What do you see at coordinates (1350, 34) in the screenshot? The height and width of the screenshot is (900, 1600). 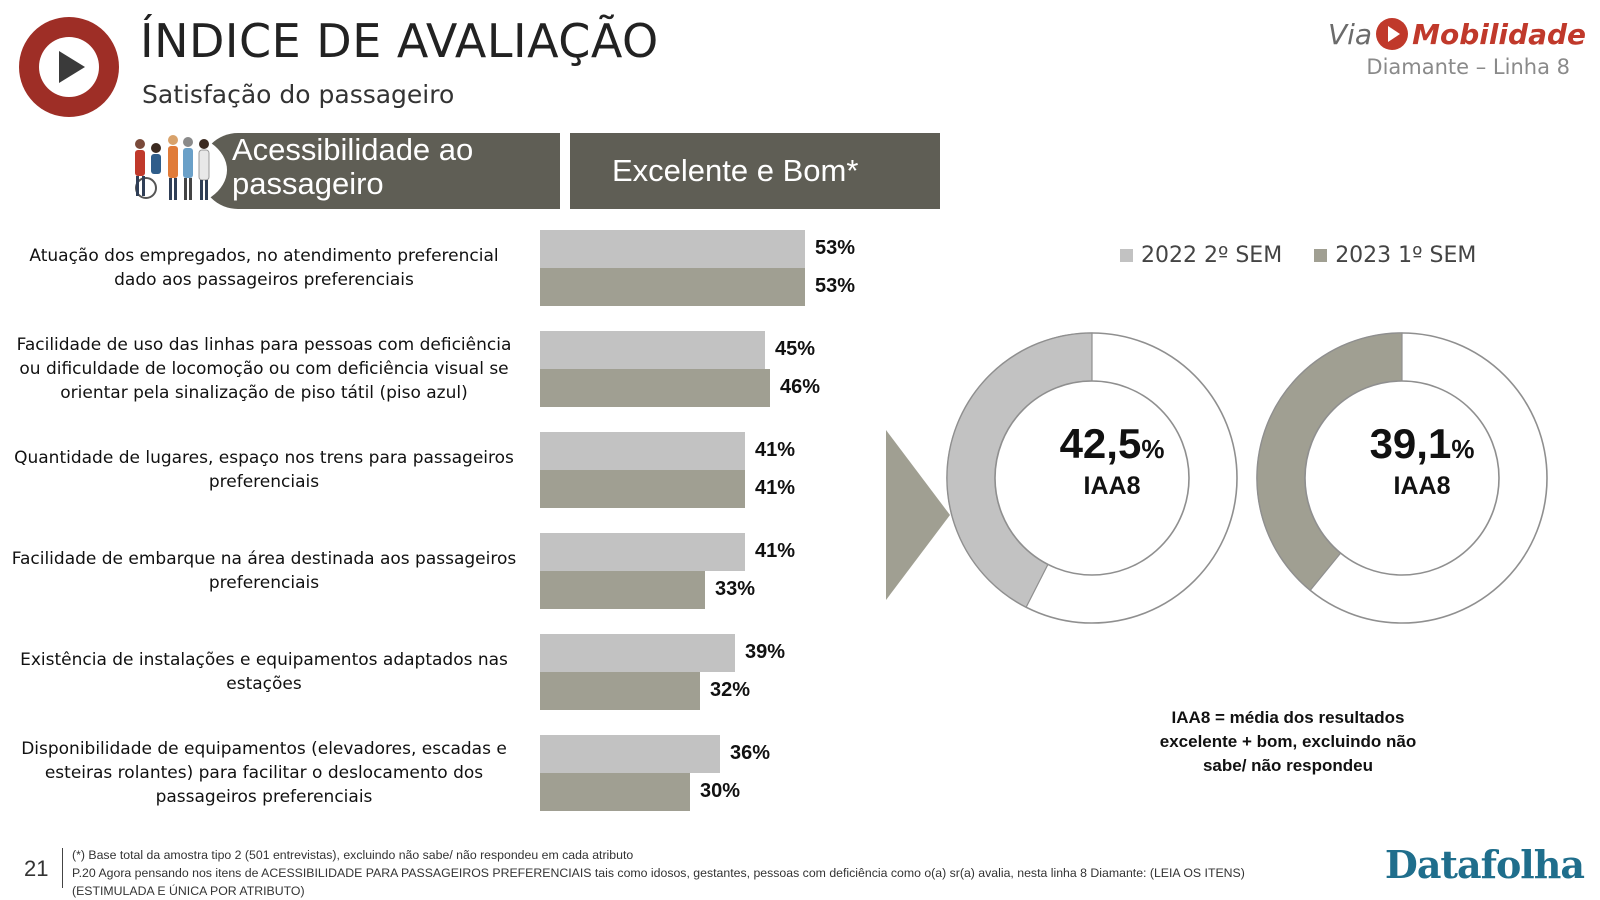 I see `brand-via: Via` at bounding box center [1350, 34].